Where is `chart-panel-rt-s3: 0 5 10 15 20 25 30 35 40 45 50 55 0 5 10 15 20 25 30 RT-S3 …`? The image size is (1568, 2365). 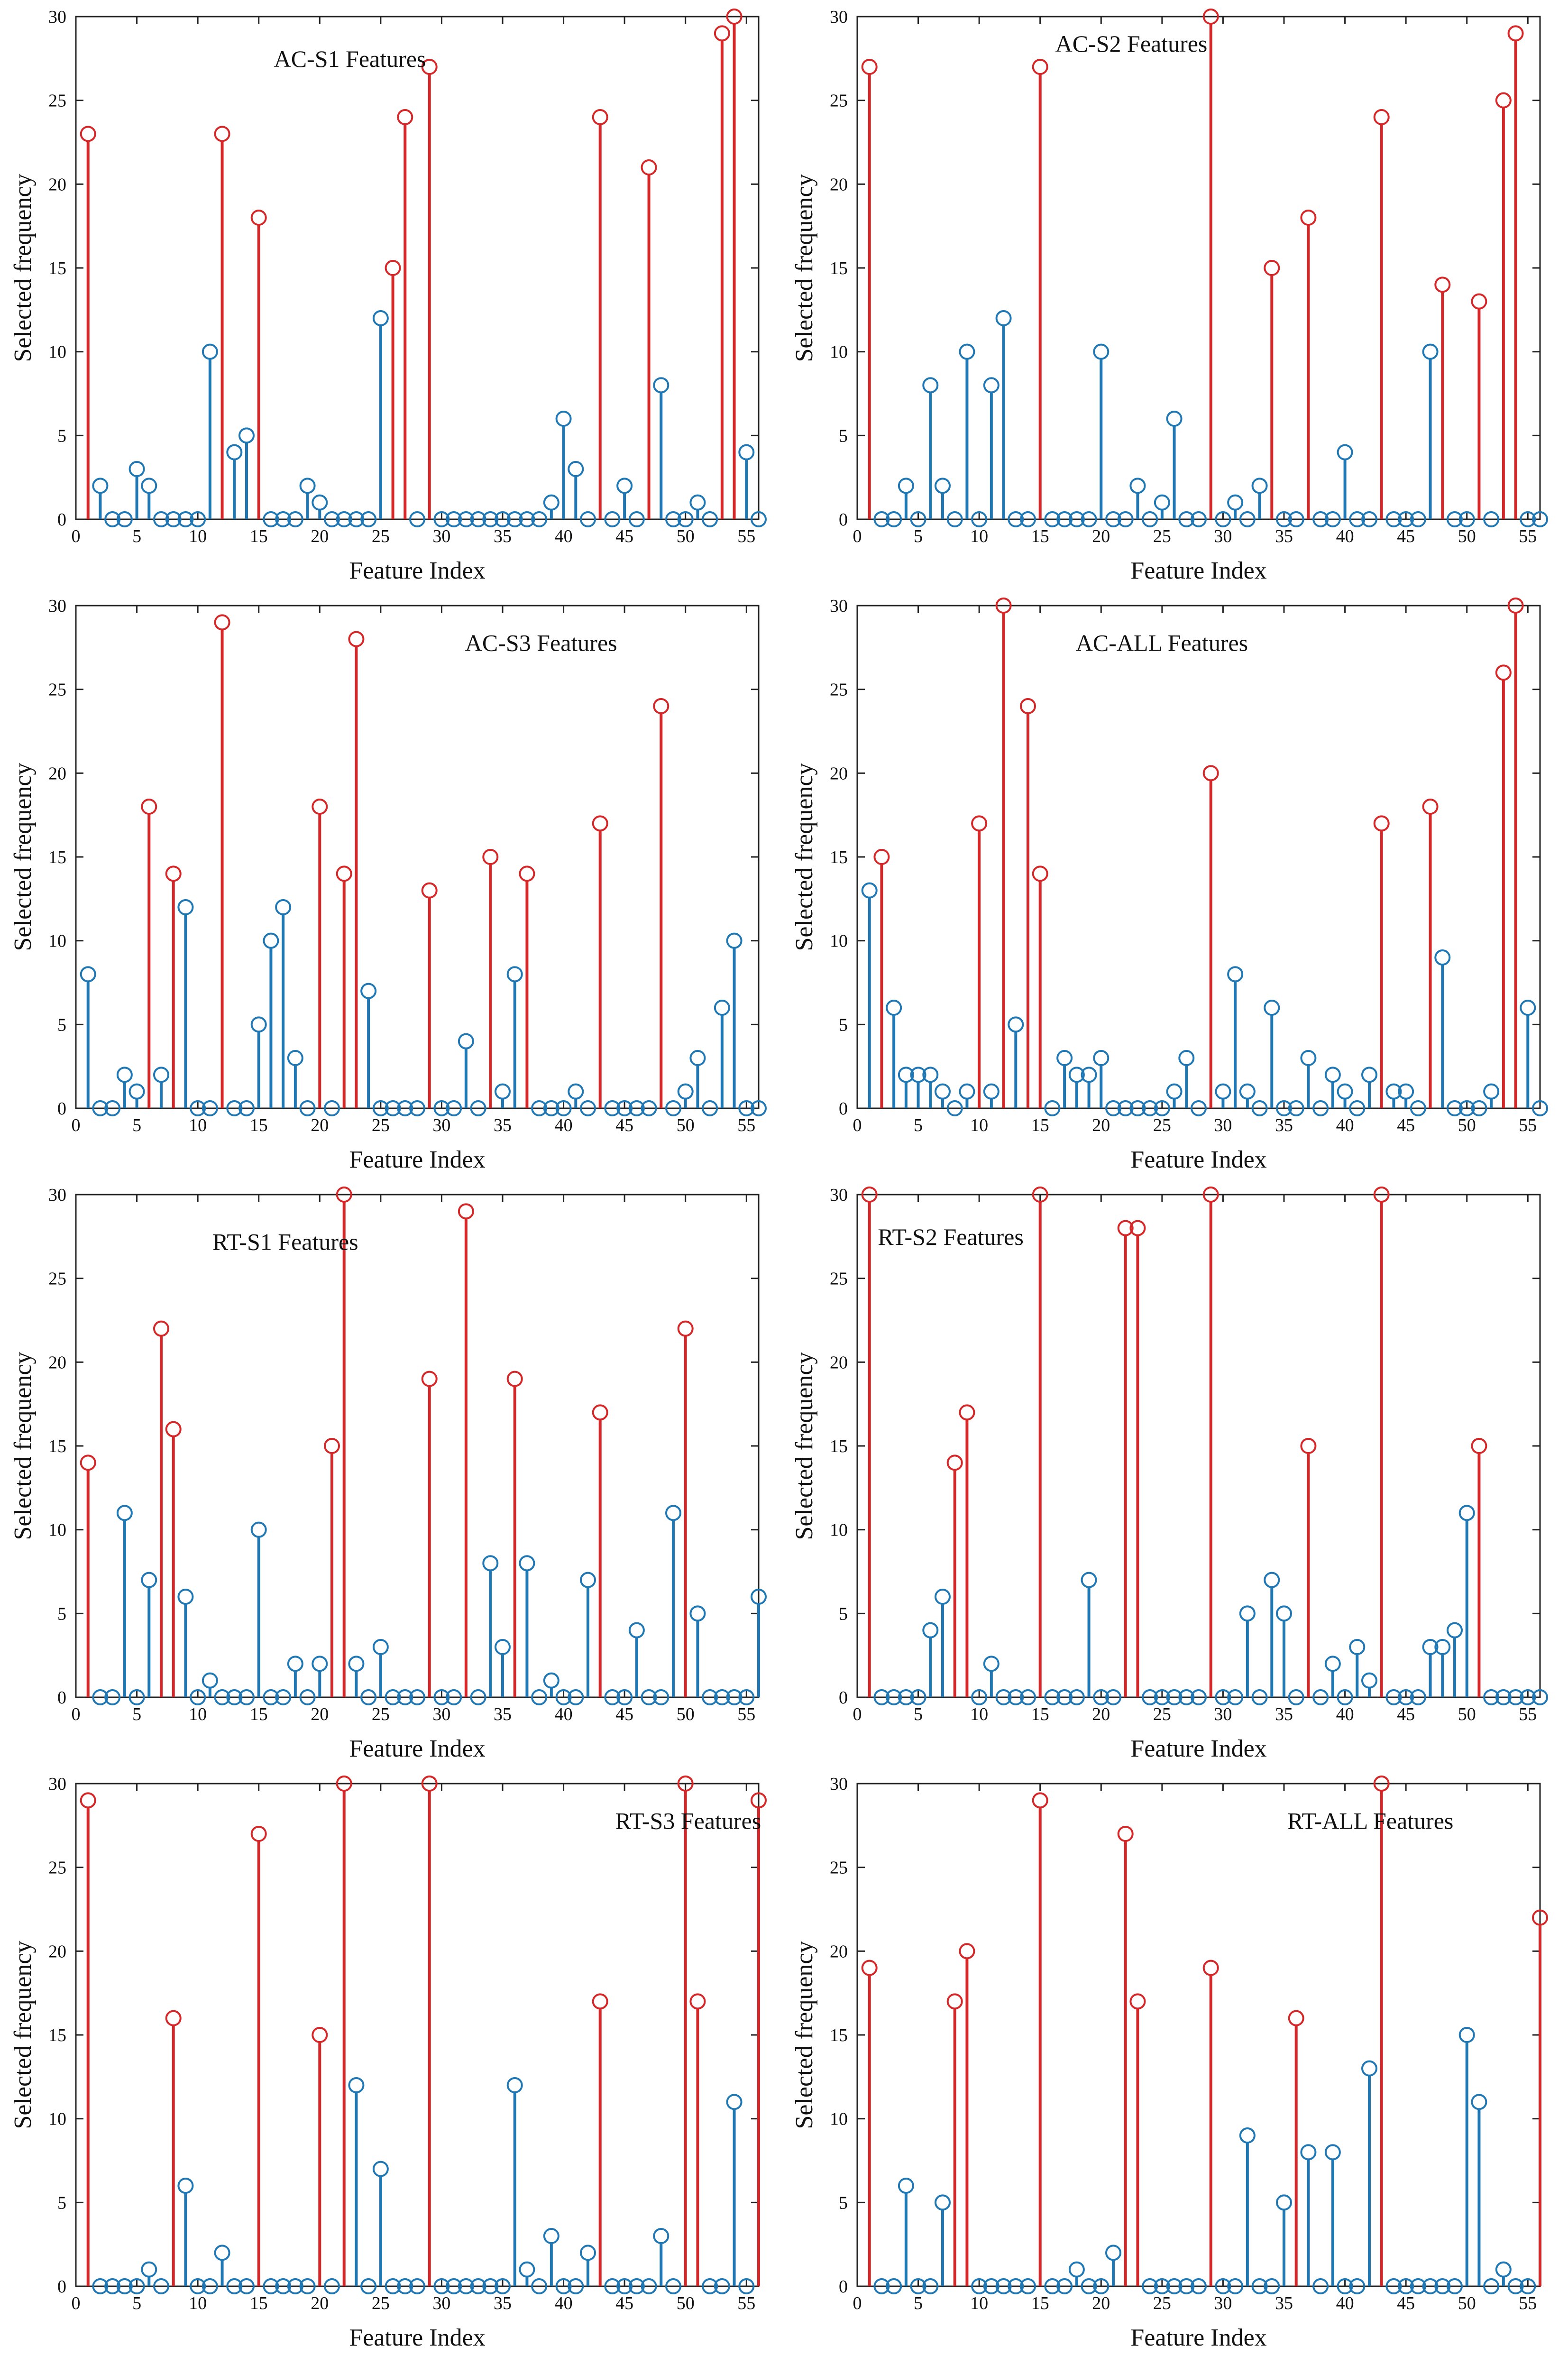 chart-panel-rt-s3: 0 5 10 15 20 25 30 35 40 45 50 55 0 5 10 15 20 25 30 RT-S3 … is located at coordinates (388, 2062).